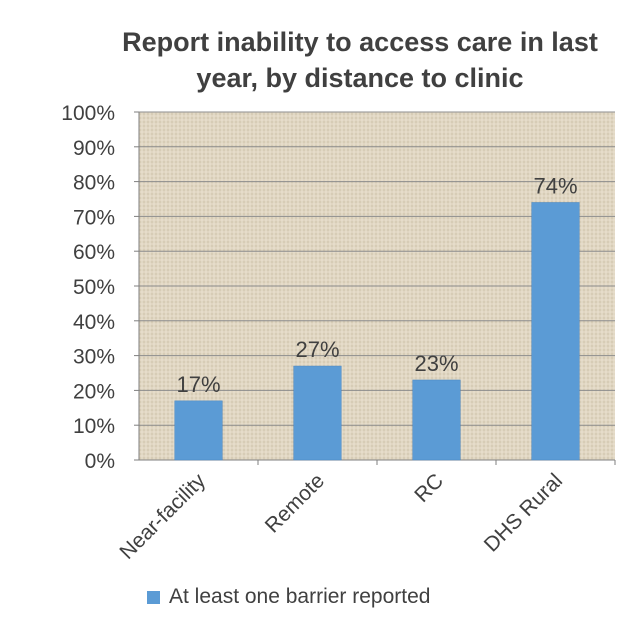 The width and height of the screenshot is (640, 627). Describe the element at coordinates (295, 503) in the screenshot. I see `x-tick-label: Remote` at that location.